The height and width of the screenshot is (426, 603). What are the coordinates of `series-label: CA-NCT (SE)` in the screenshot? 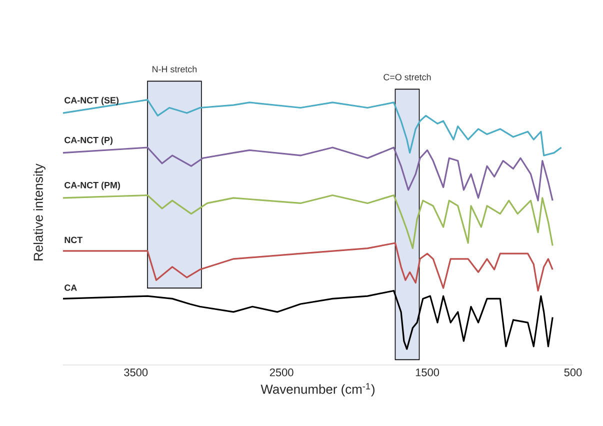 It's located at (91, 101).